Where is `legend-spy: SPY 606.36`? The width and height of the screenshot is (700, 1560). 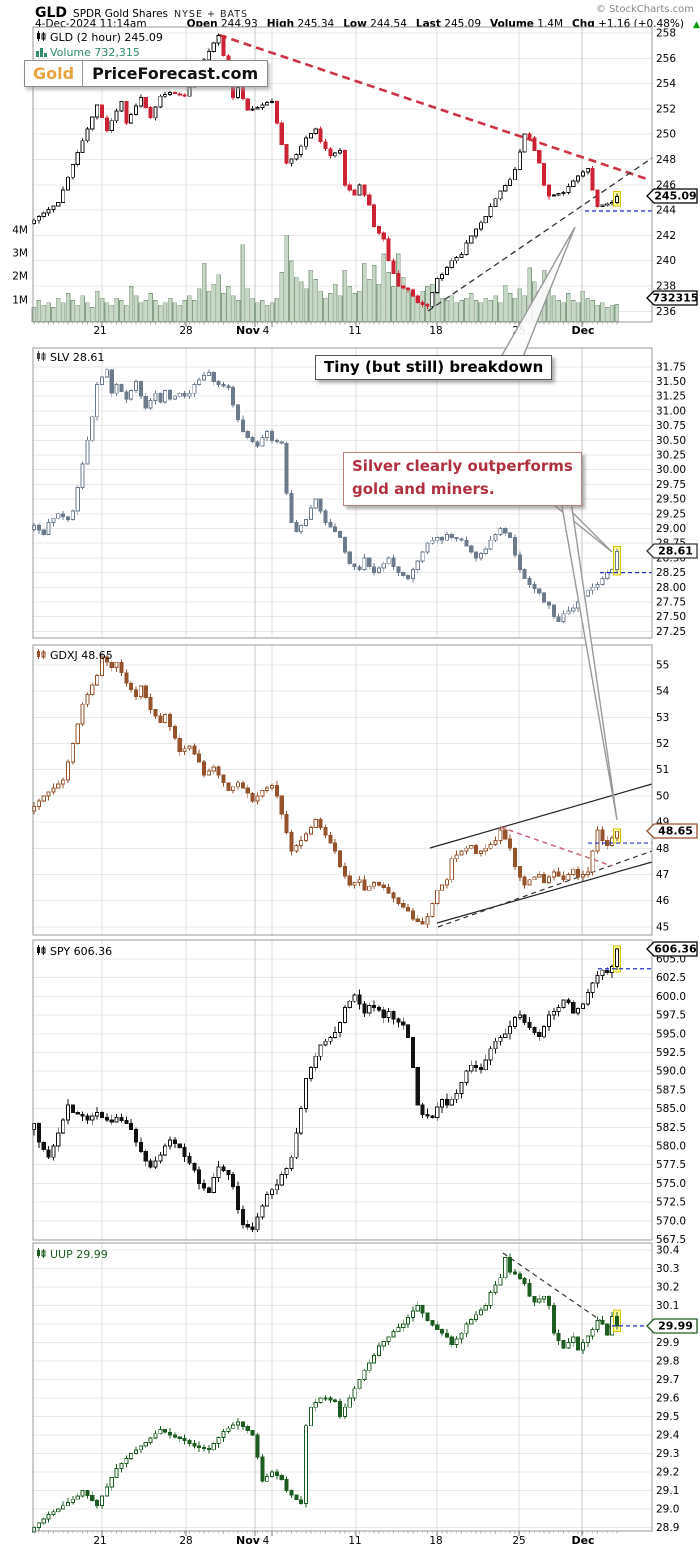 legend-spy: SPY 606.36 is located at coordinates (74, 952).